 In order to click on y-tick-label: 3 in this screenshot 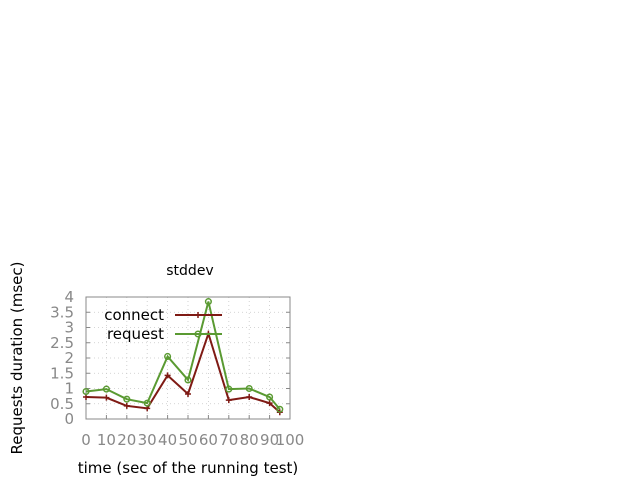, I will do `click(69, 328)`.